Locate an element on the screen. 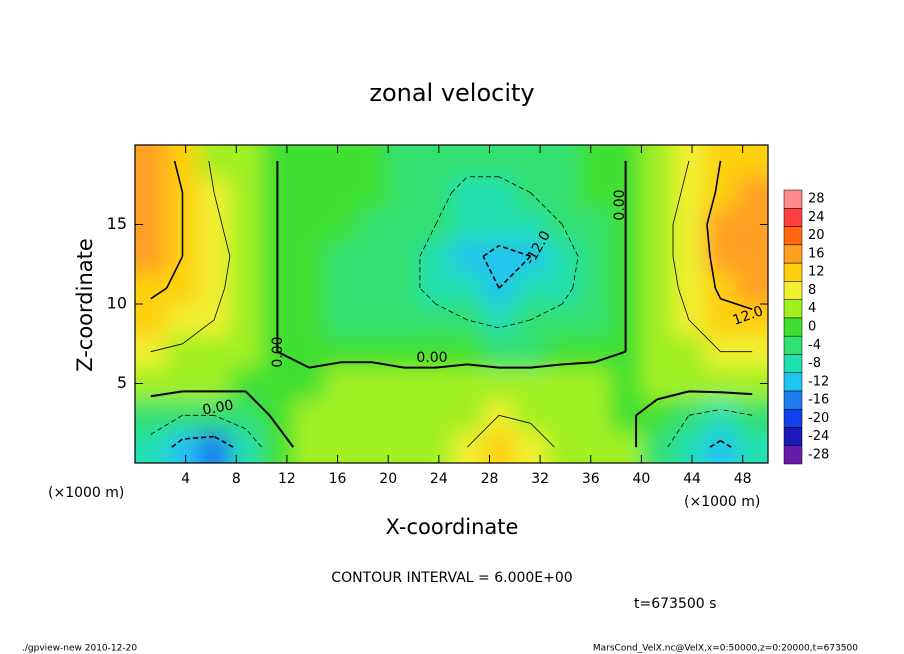 Image resolution: width=904 pixels, height=654 pixels. y-axis-label: Z-coordinate is located at coordinates (85, 305).